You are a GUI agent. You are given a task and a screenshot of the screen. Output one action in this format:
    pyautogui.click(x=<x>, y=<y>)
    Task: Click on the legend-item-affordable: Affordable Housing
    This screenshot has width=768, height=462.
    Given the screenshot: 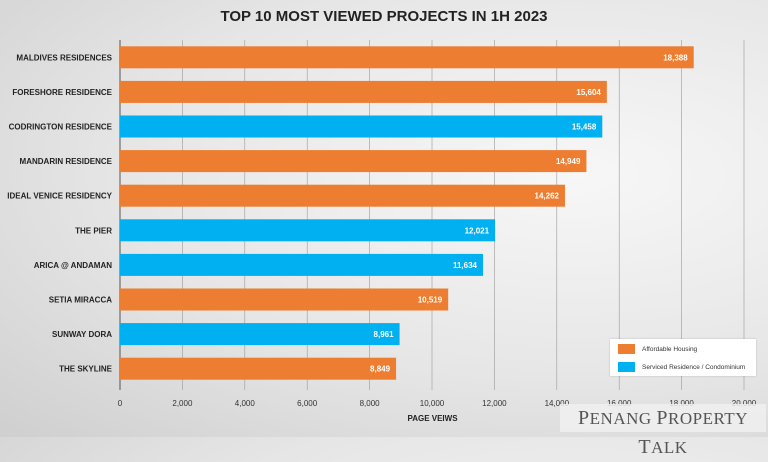 What is the action you would take?
    pyautogui.click(x=683, y=349)
    